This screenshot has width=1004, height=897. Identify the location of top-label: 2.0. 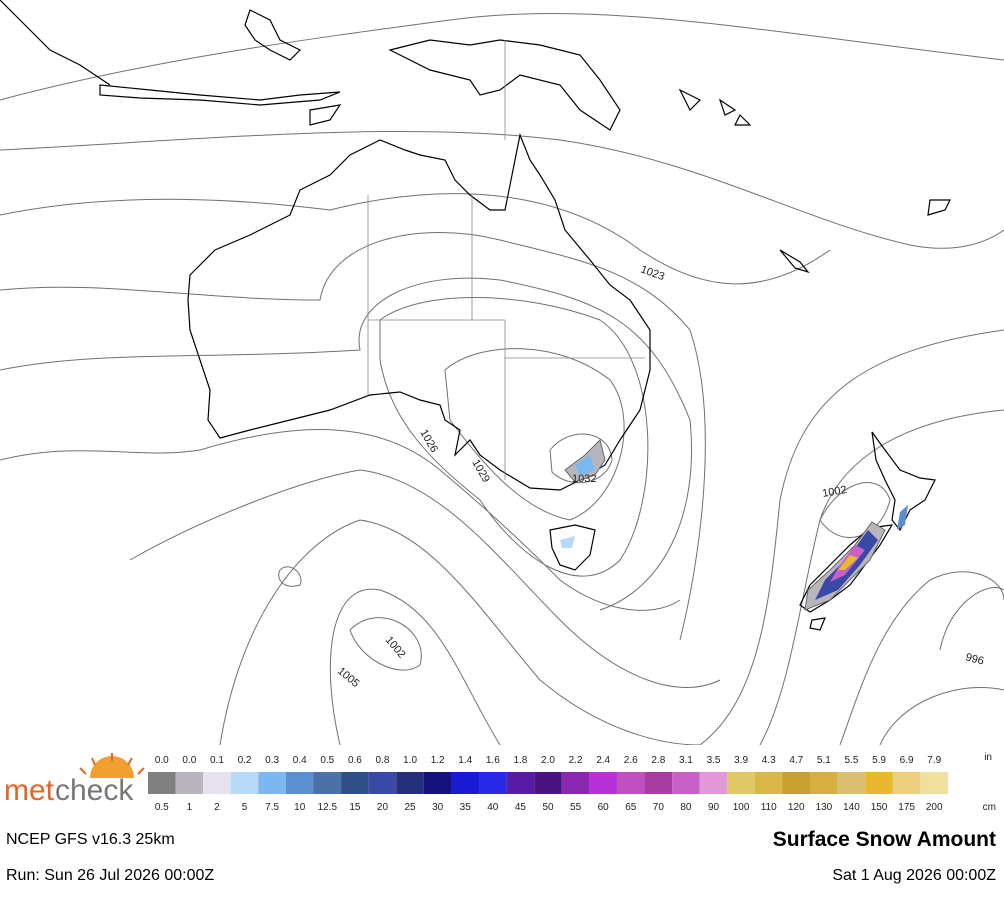
(548, 760).